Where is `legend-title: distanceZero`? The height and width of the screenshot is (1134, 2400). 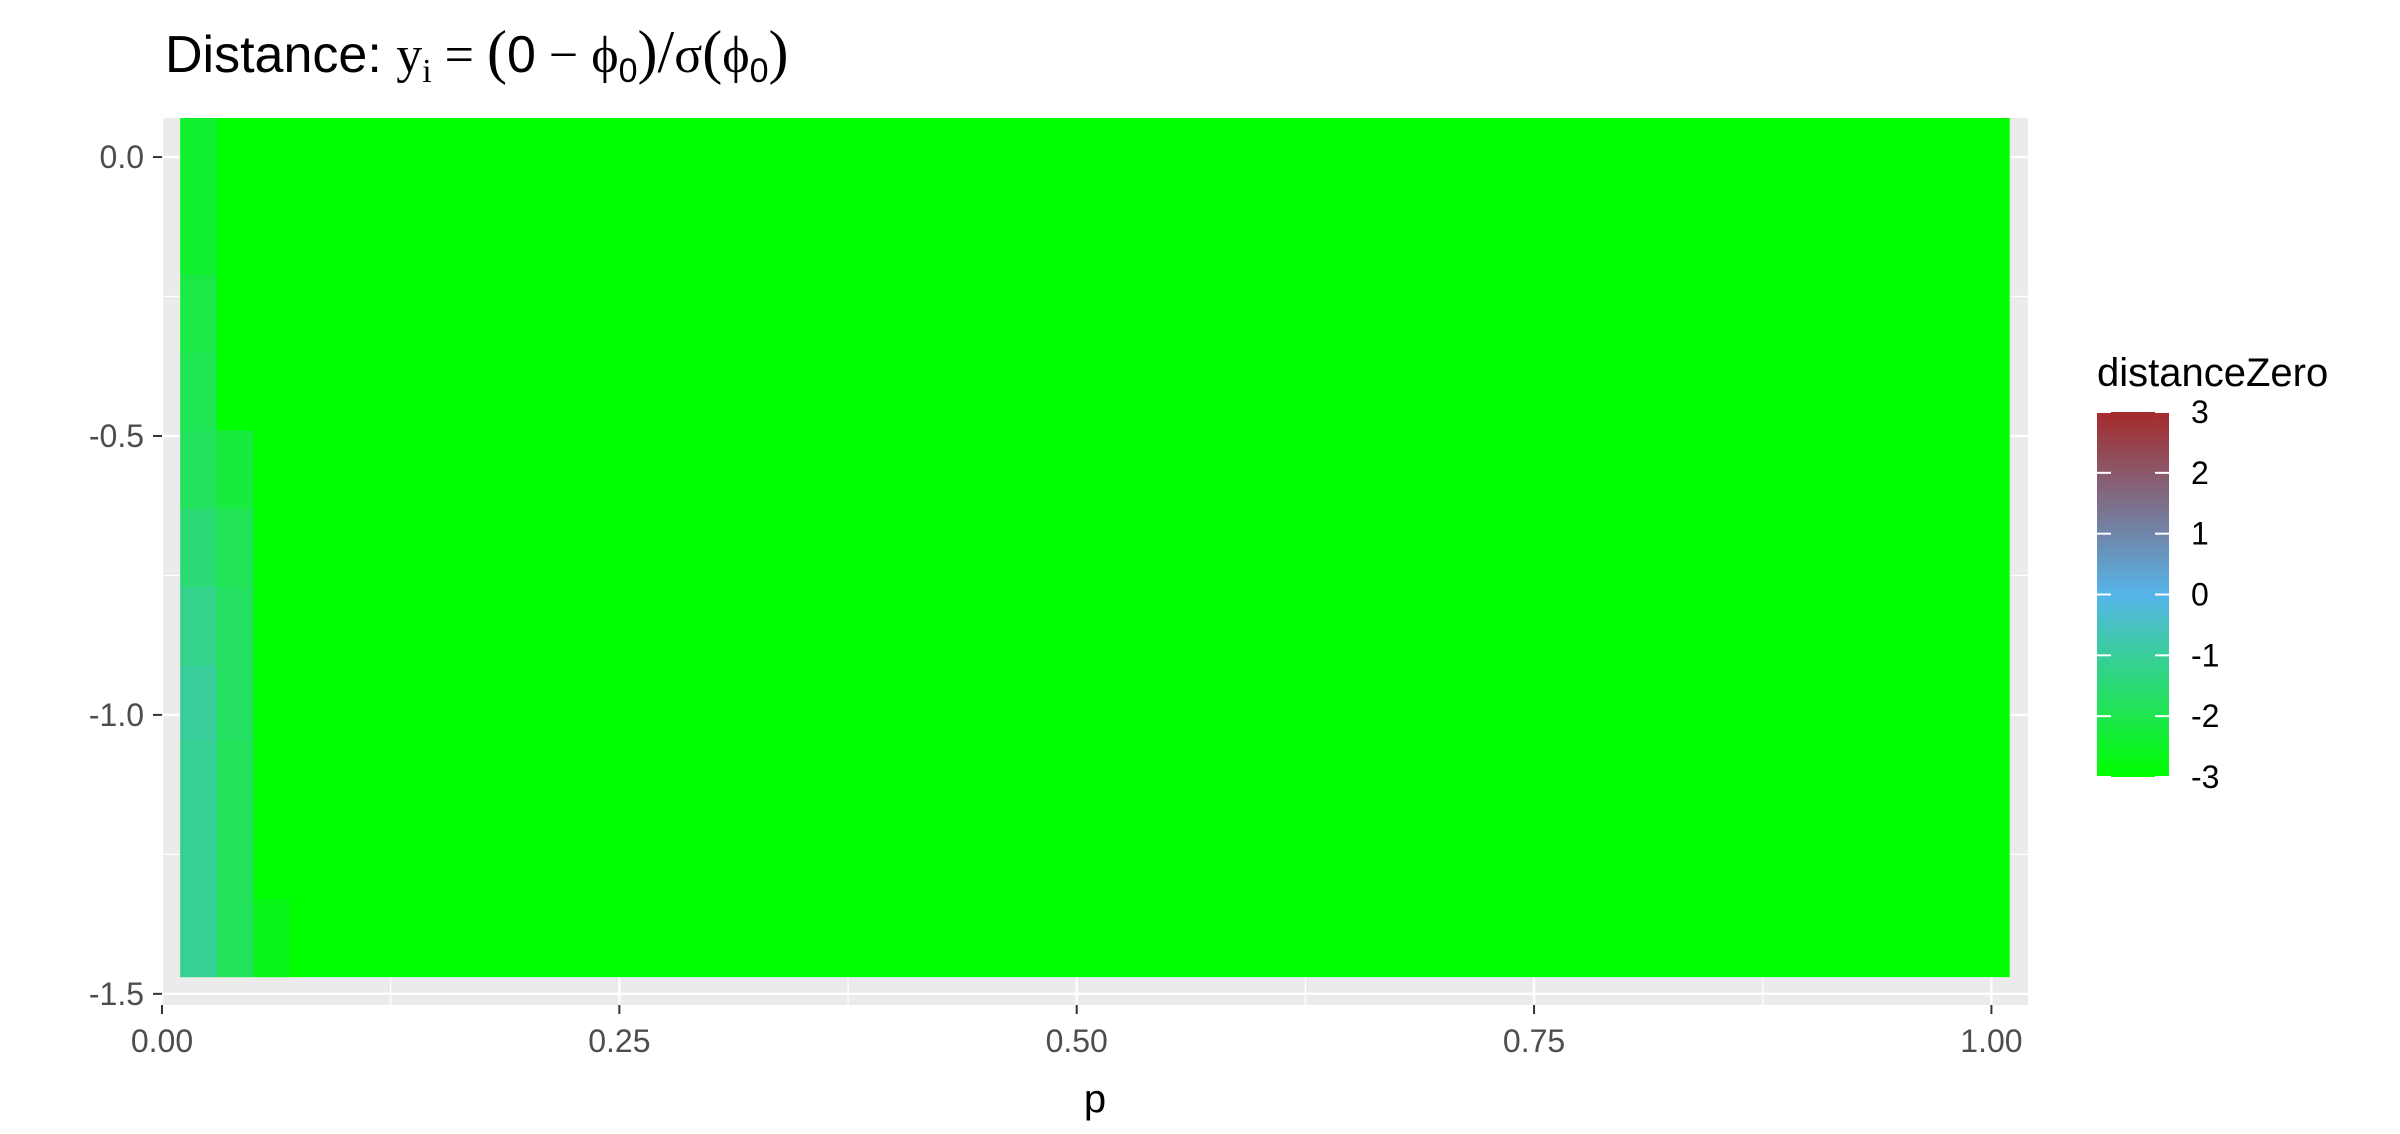
legend-title: distanceZero is located at coordinates (2212, 373).